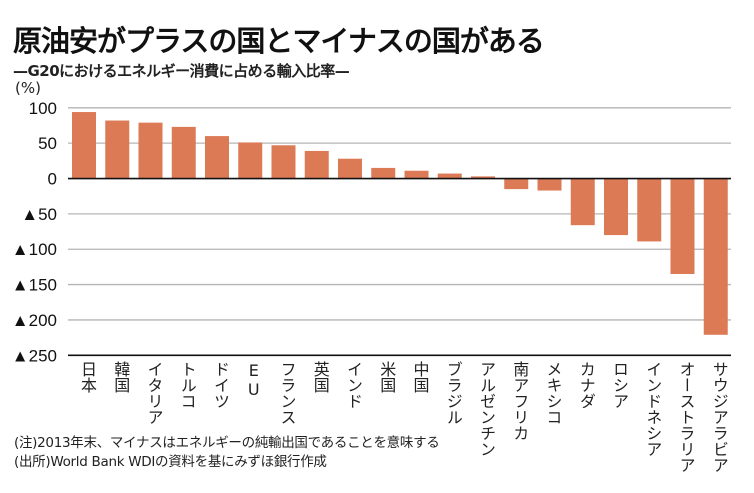 The height and width of the screenshot is (493, 754). I want to click on x-tick-label: EU, so click(254, 380).